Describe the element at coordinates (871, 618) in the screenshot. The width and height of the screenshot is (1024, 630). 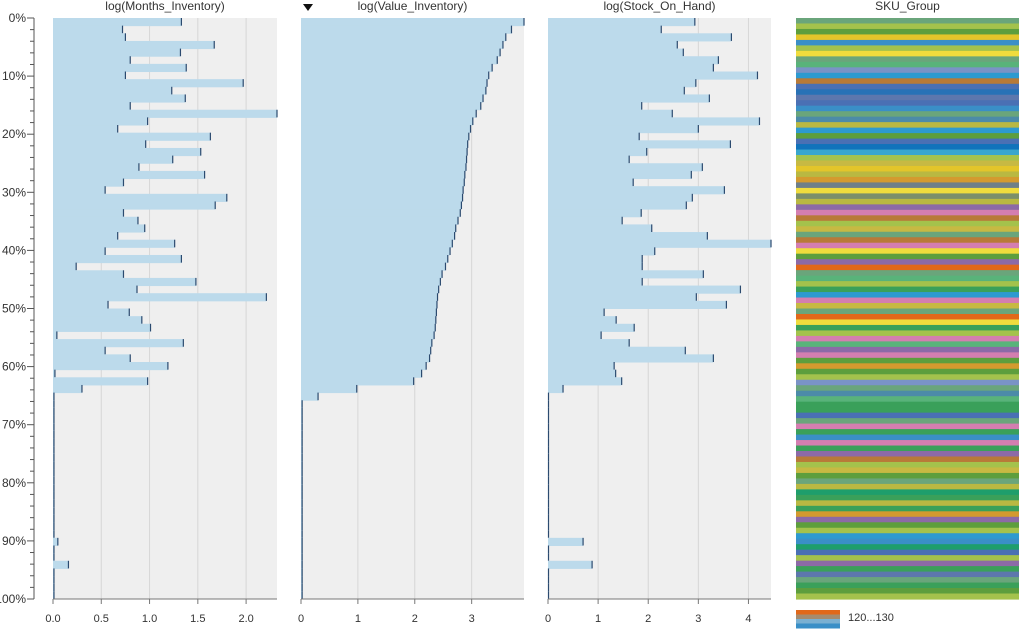
I see `legend-label: 120...130` at that location.